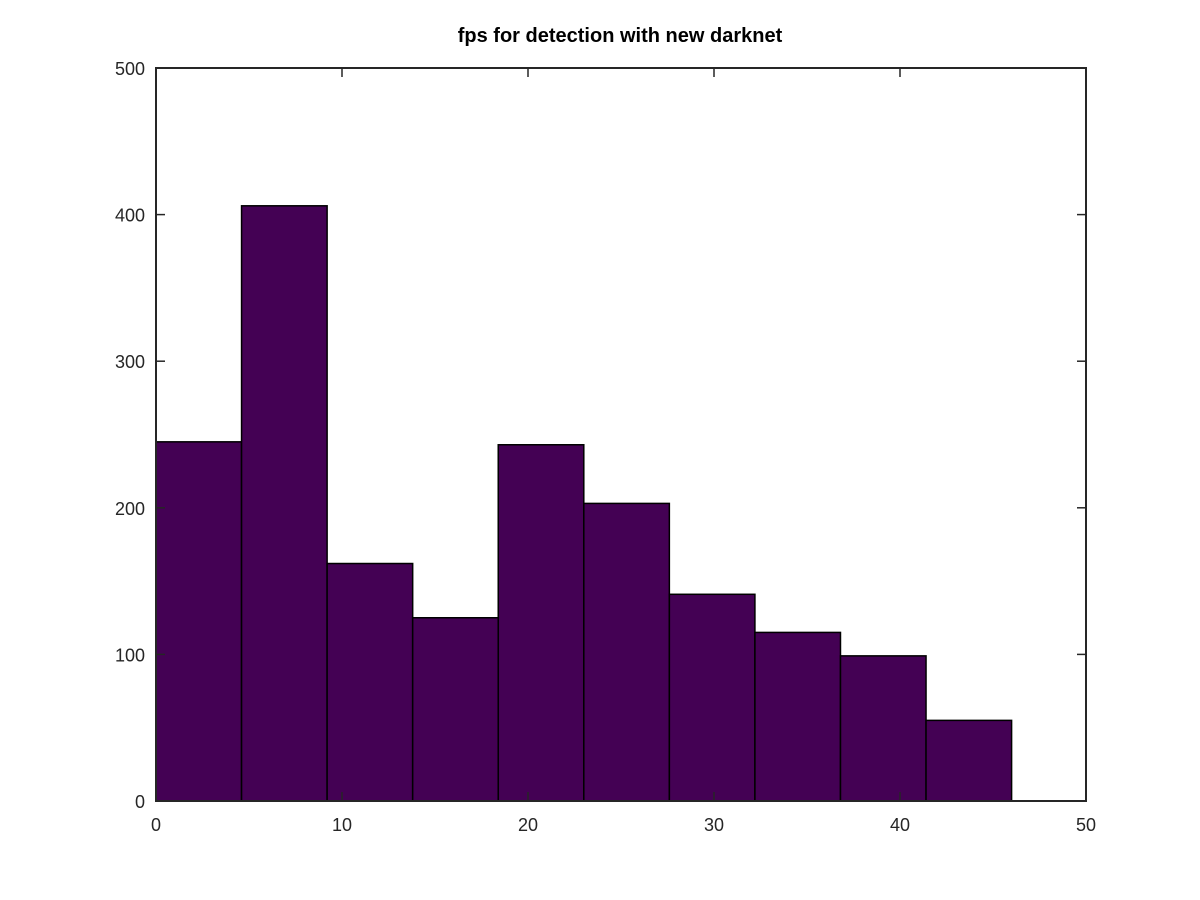  What do you see at coordinates (140, 802) in the screenshot?
I see `y-tick-label: 0` at bounding box center [140, 802].